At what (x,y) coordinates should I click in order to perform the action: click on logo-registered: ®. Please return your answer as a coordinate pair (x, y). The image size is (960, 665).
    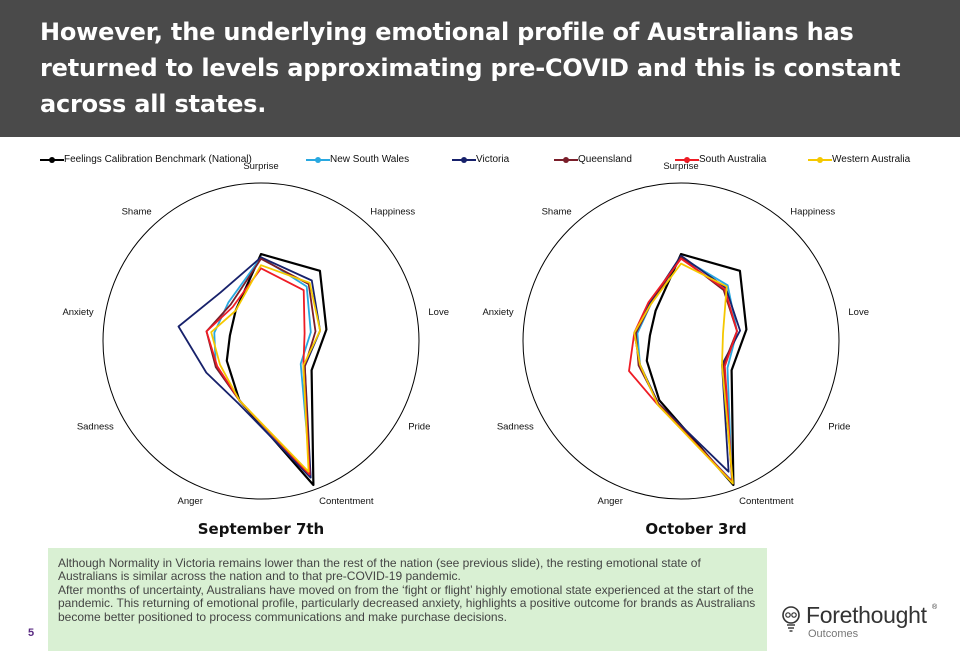
    Looking at the image, I should click on (935, 607).